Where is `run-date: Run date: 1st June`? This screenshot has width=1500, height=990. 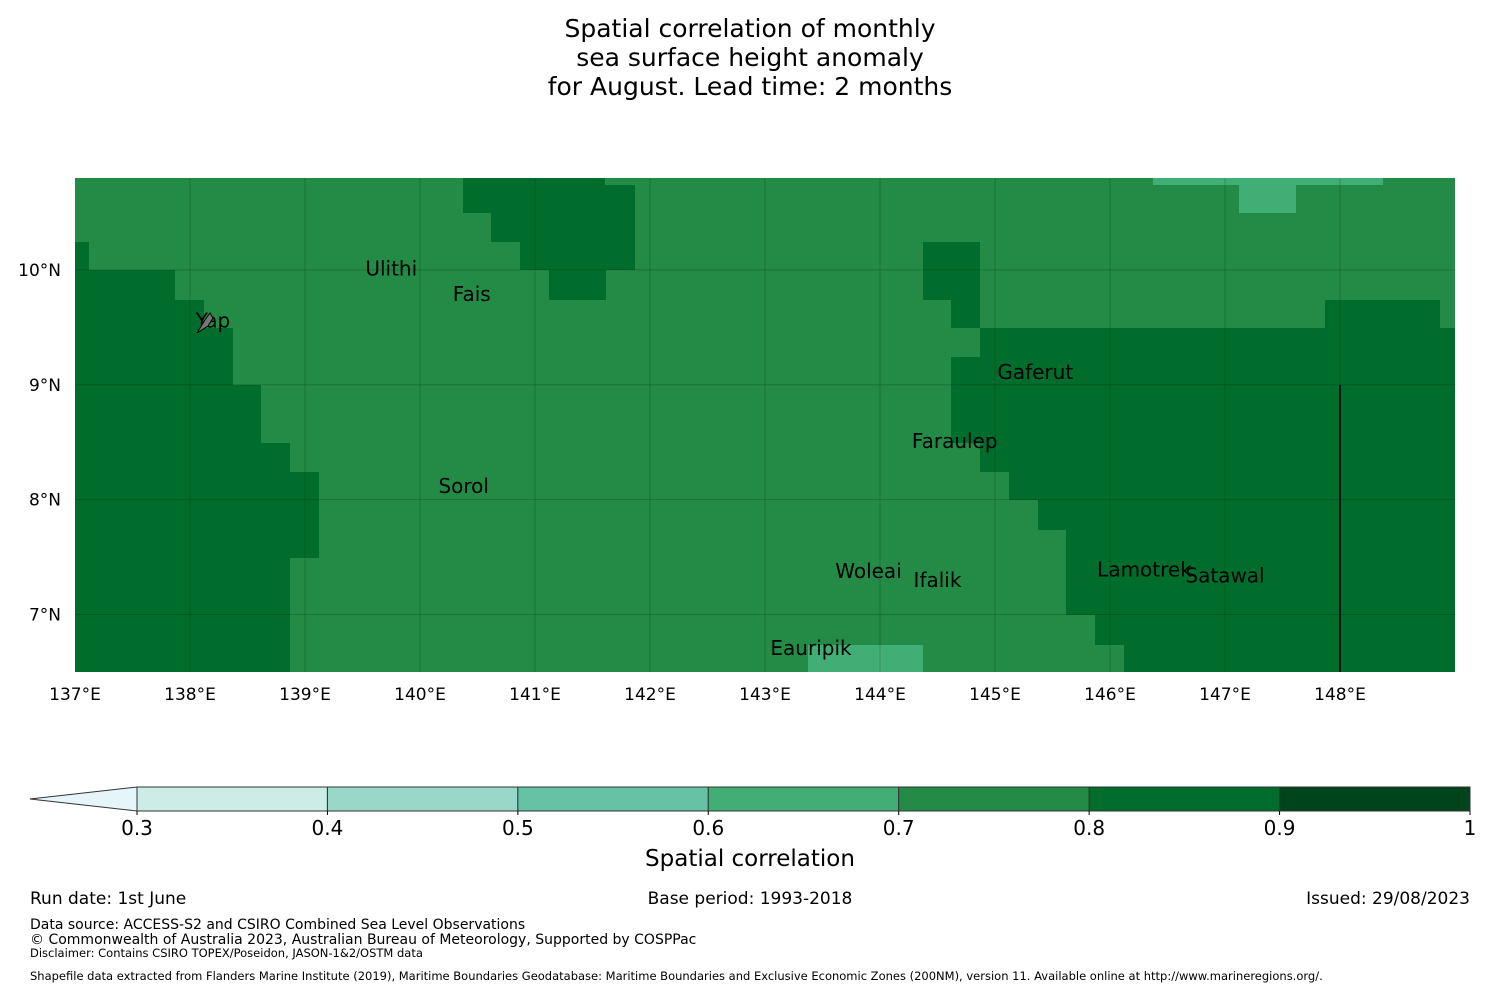
run-date: Run date: 1st June is located at coordinates (108, 899).